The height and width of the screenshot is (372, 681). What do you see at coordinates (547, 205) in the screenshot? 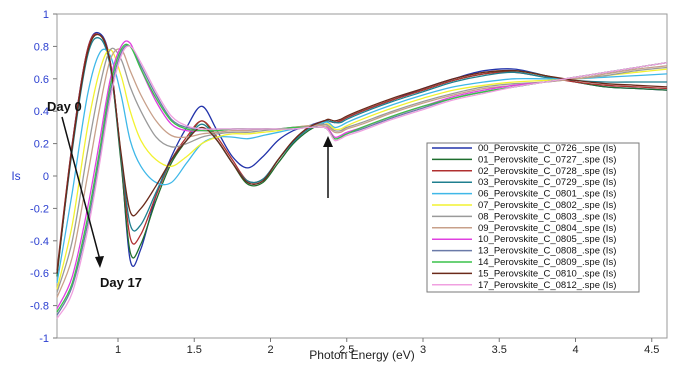
I see `legend-label: 07_Perovskite_C_0802_.spe (Is)` at bounding box center [547, 205].